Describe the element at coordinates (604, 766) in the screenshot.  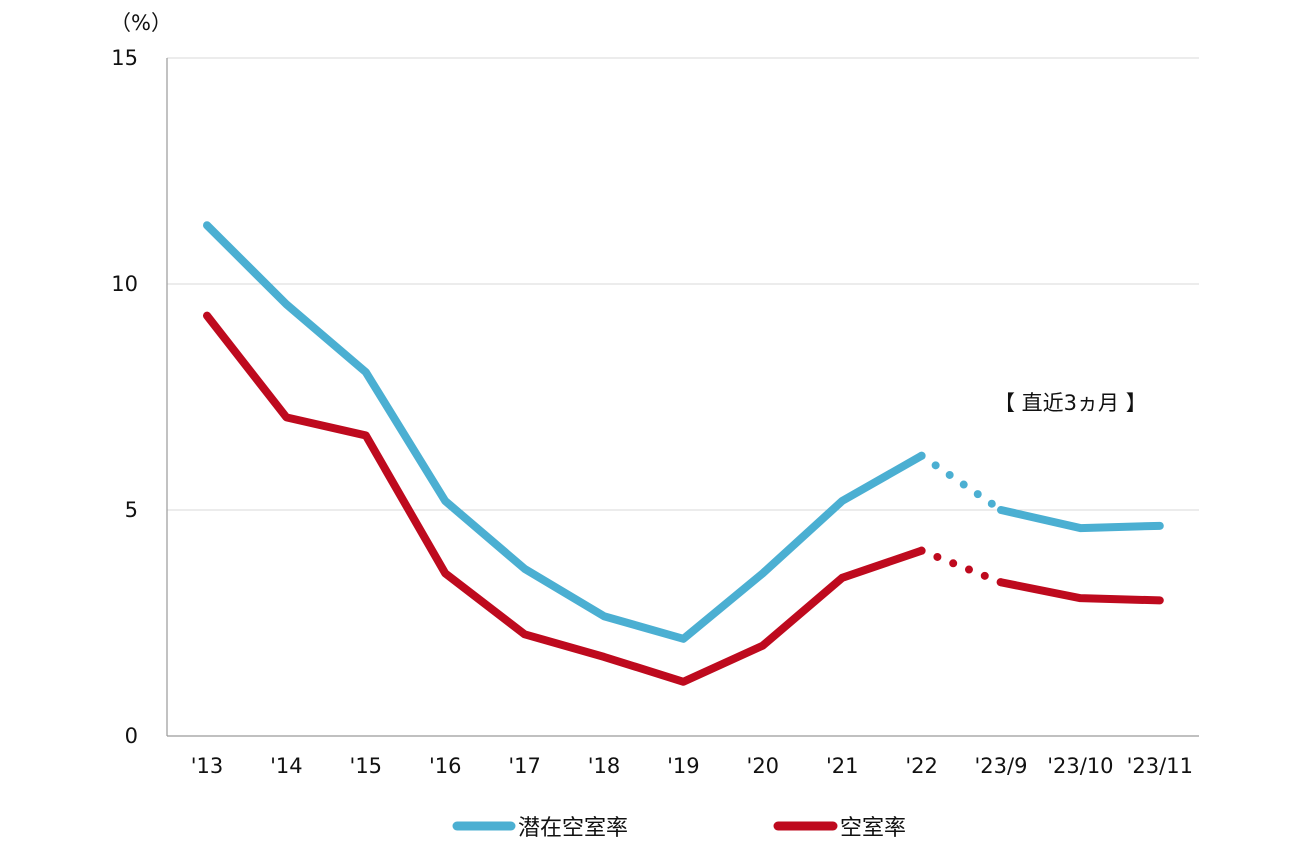
I see `x-tick-label: '18` at that location.